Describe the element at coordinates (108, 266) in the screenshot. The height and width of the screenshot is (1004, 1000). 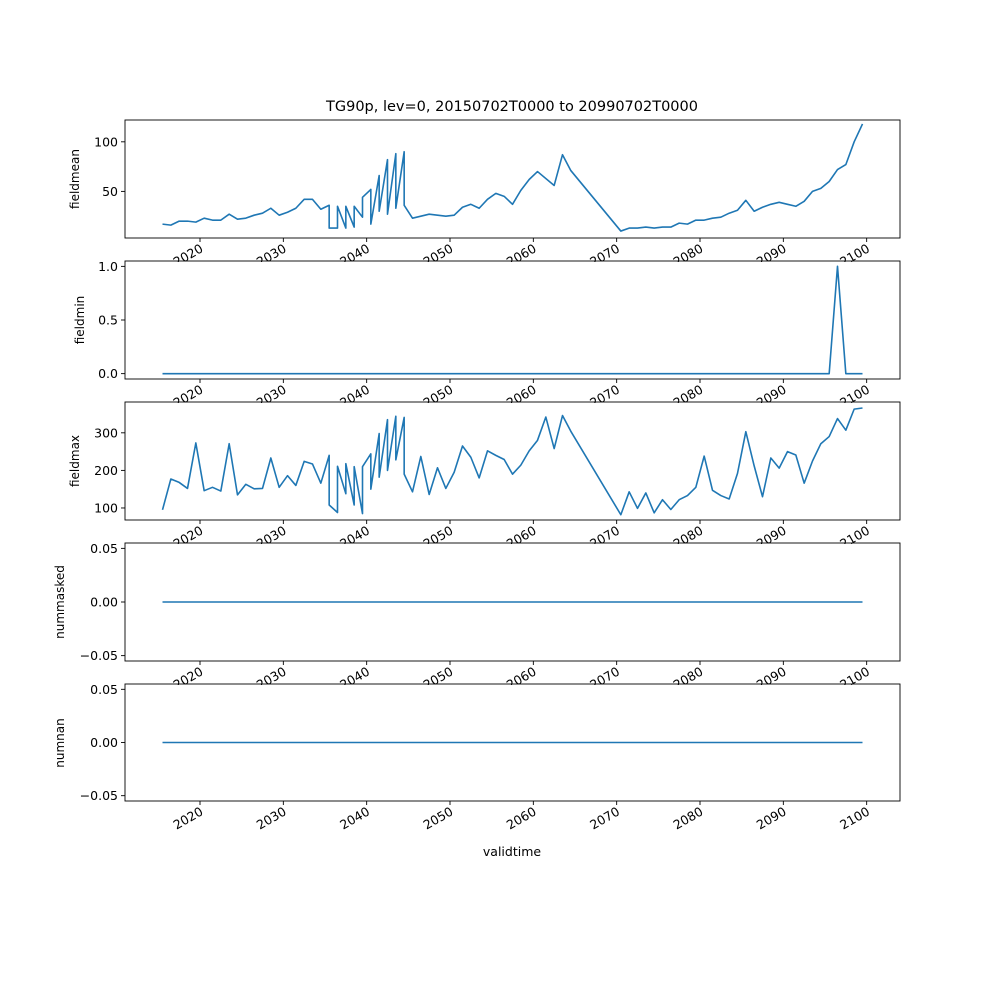
I see `y-tick-label: 1.0` at that location.